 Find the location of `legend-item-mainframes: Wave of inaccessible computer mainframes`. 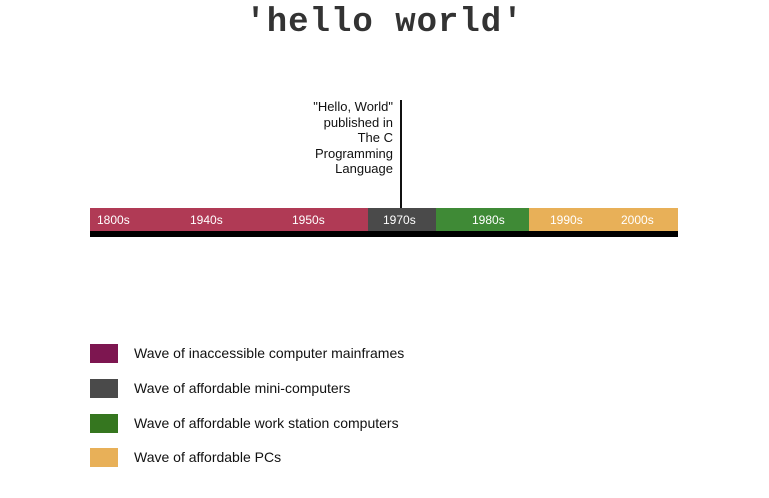

legend-item-mainframes: Wave of inaccessible computer mainframes is located at coordinates (300, 354).